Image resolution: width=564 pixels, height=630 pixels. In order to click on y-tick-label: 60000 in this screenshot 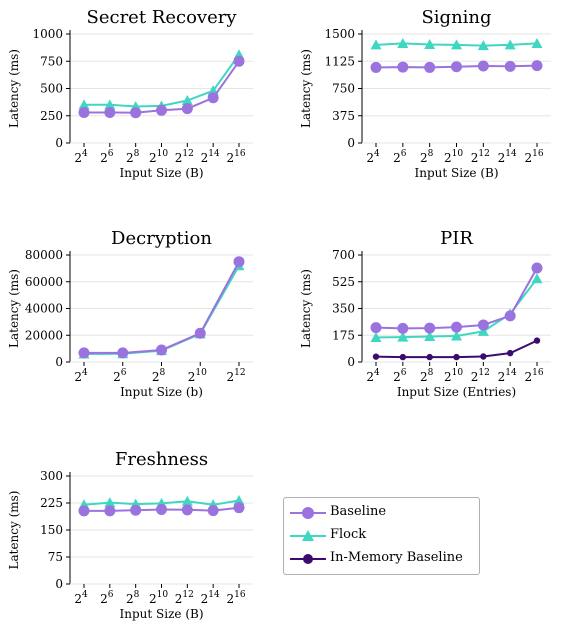, I will do `click(44, 282)`.